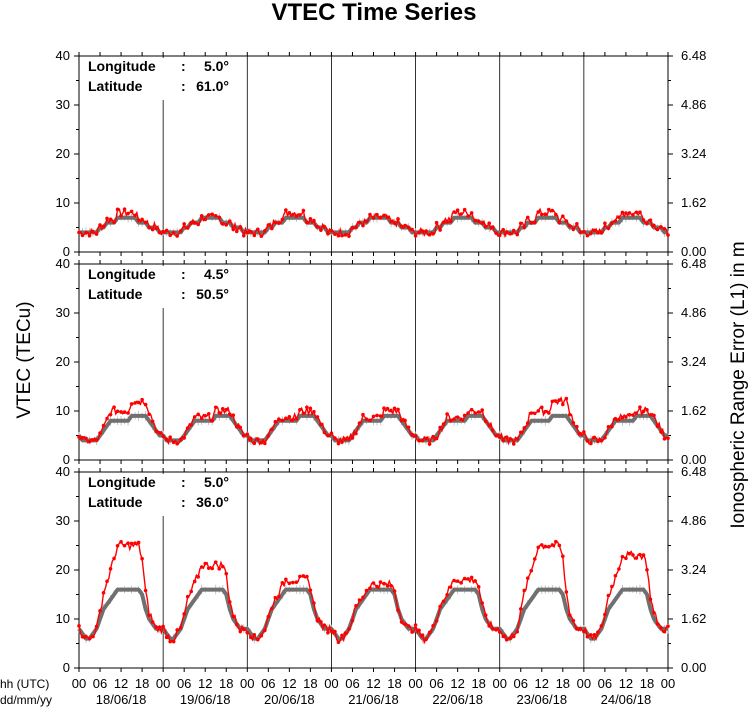  Describe the element at coordinates (693, 263) in the screenshot. I see `y-tick-label-right: 6.48` at that location.